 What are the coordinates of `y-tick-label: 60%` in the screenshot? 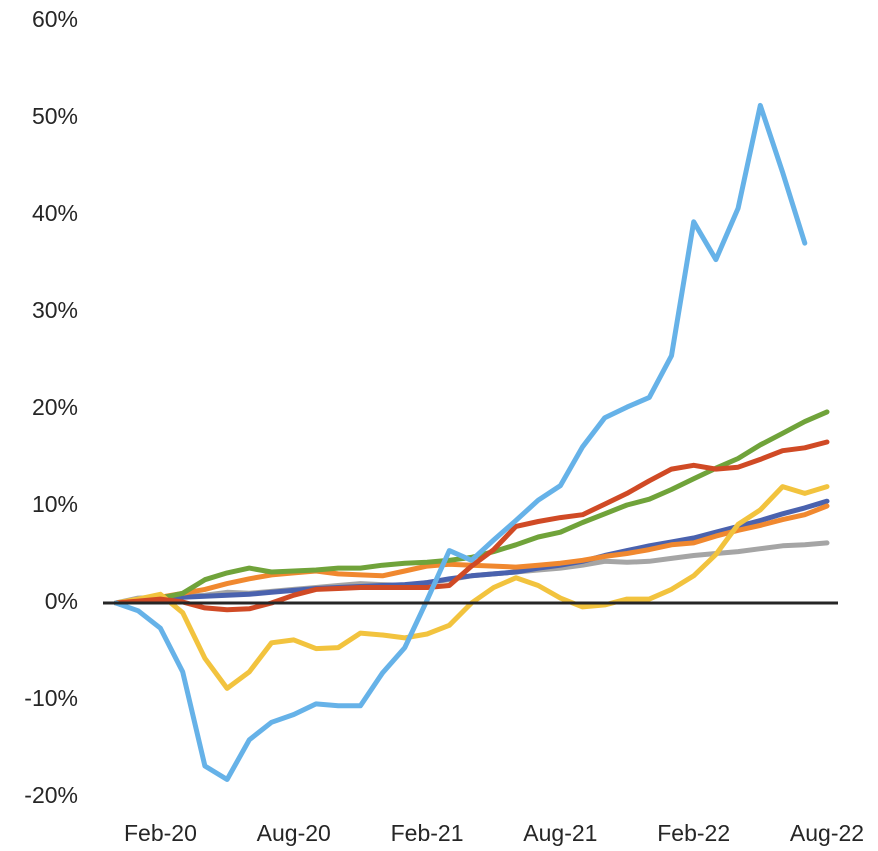 It's located at (55, 19).